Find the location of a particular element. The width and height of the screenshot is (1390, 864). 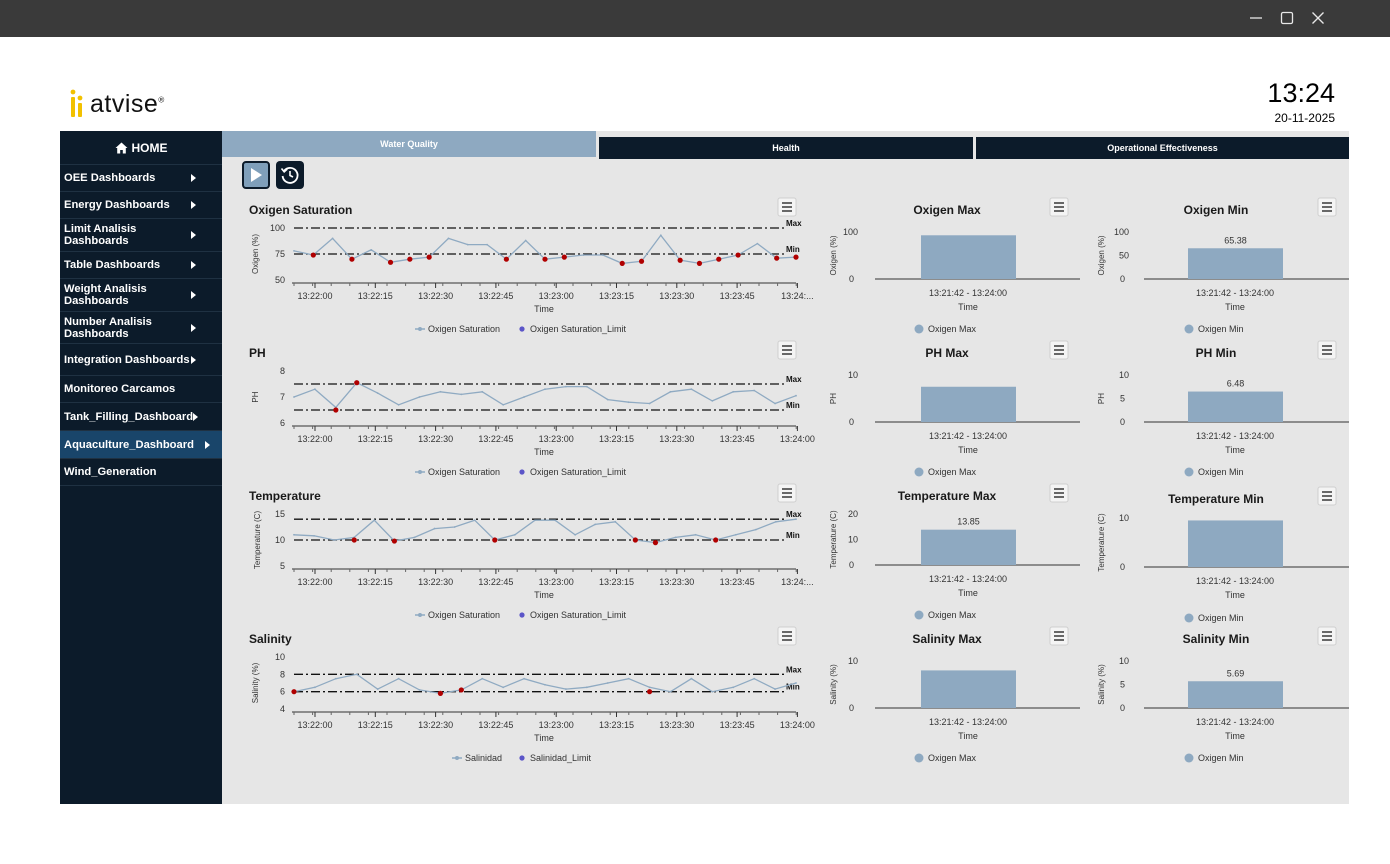

sidebar-item-oee-dashboards: OEE Dashboards is located at coordinates (141, 178).